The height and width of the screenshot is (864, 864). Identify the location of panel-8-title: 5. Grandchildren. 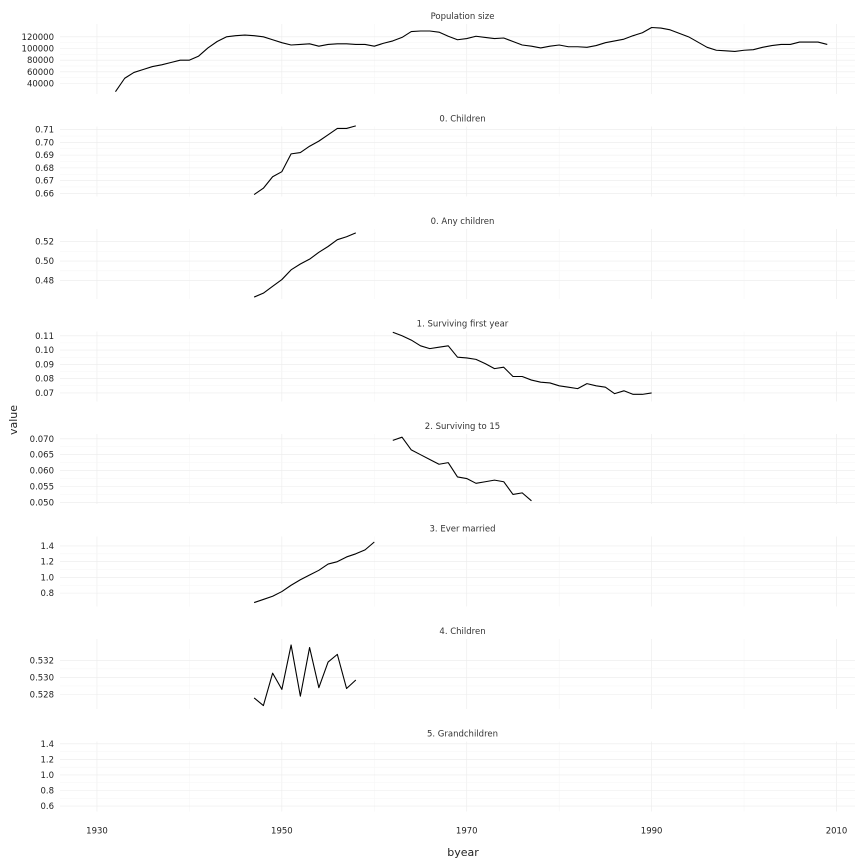
(462, 735).